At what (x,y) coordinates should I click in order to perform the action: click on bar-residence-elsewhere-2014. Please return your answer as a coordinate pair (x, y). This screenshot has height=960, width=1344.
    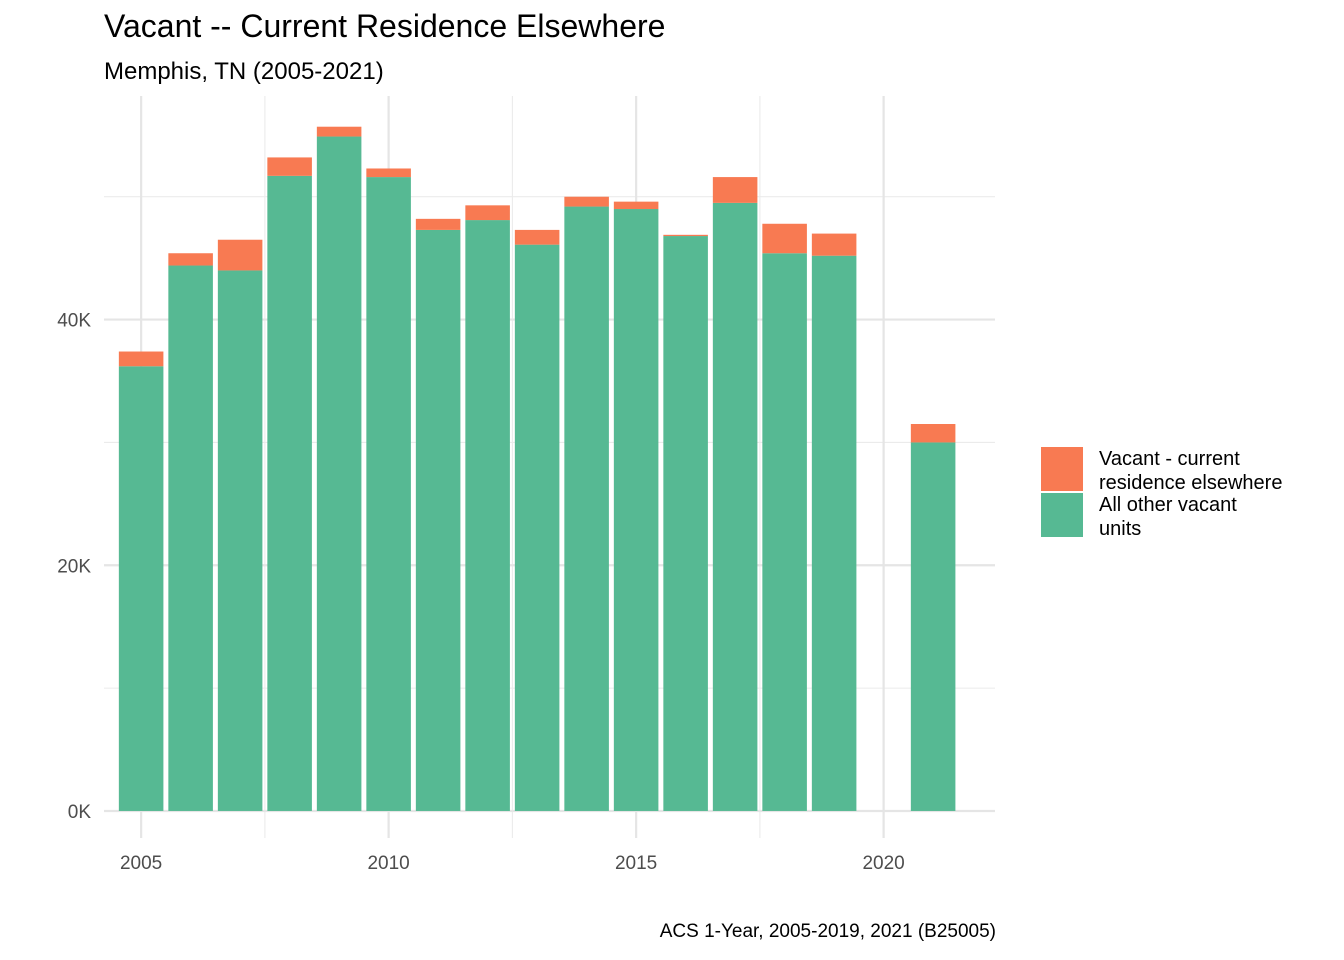
    Looking at the image, I should click on (586, 201).